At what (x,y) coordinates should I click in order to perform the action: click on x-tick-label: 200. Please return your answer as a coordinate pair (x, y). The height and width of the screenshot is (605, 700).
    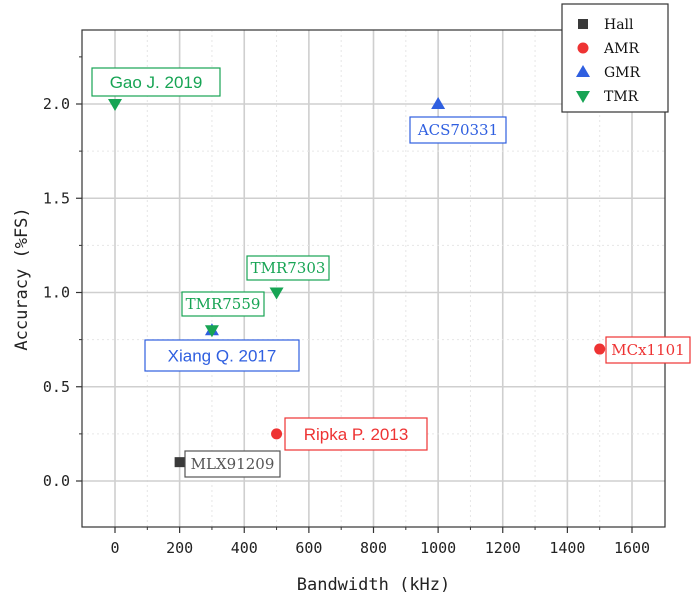
    Looking at the image, I should click on (179, 548).